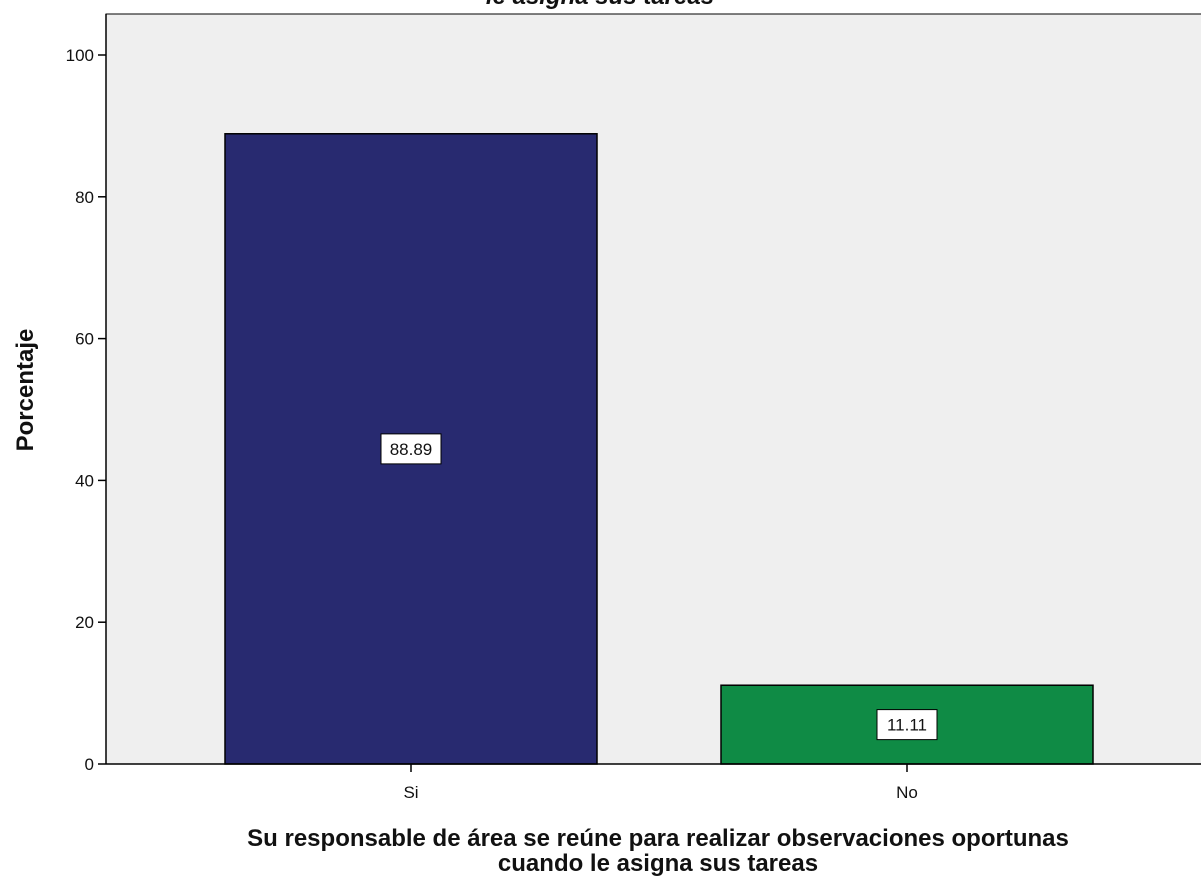 This screenshot has height=882, width=1201. Describe the element at coordinates (84, 480) in the screenshot. I see `y-tick-label-40: 40` at that location.